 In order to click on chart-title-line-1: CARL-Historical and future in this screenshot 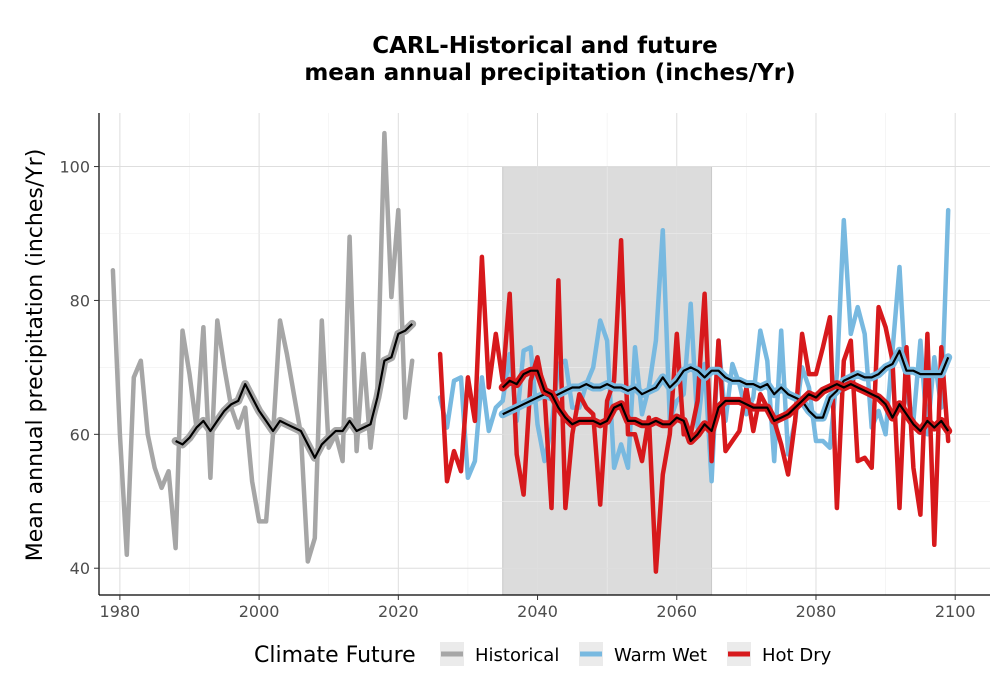, I will do `click(545, 46)`.